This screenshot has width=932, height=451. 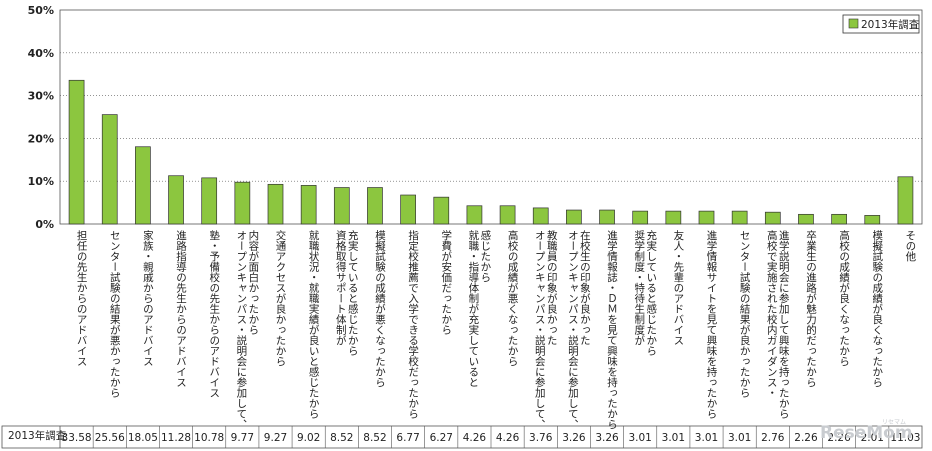 I want to click on category-label: 進学情報サイトを見て興味を持ったから, so click(x=712, y=325).